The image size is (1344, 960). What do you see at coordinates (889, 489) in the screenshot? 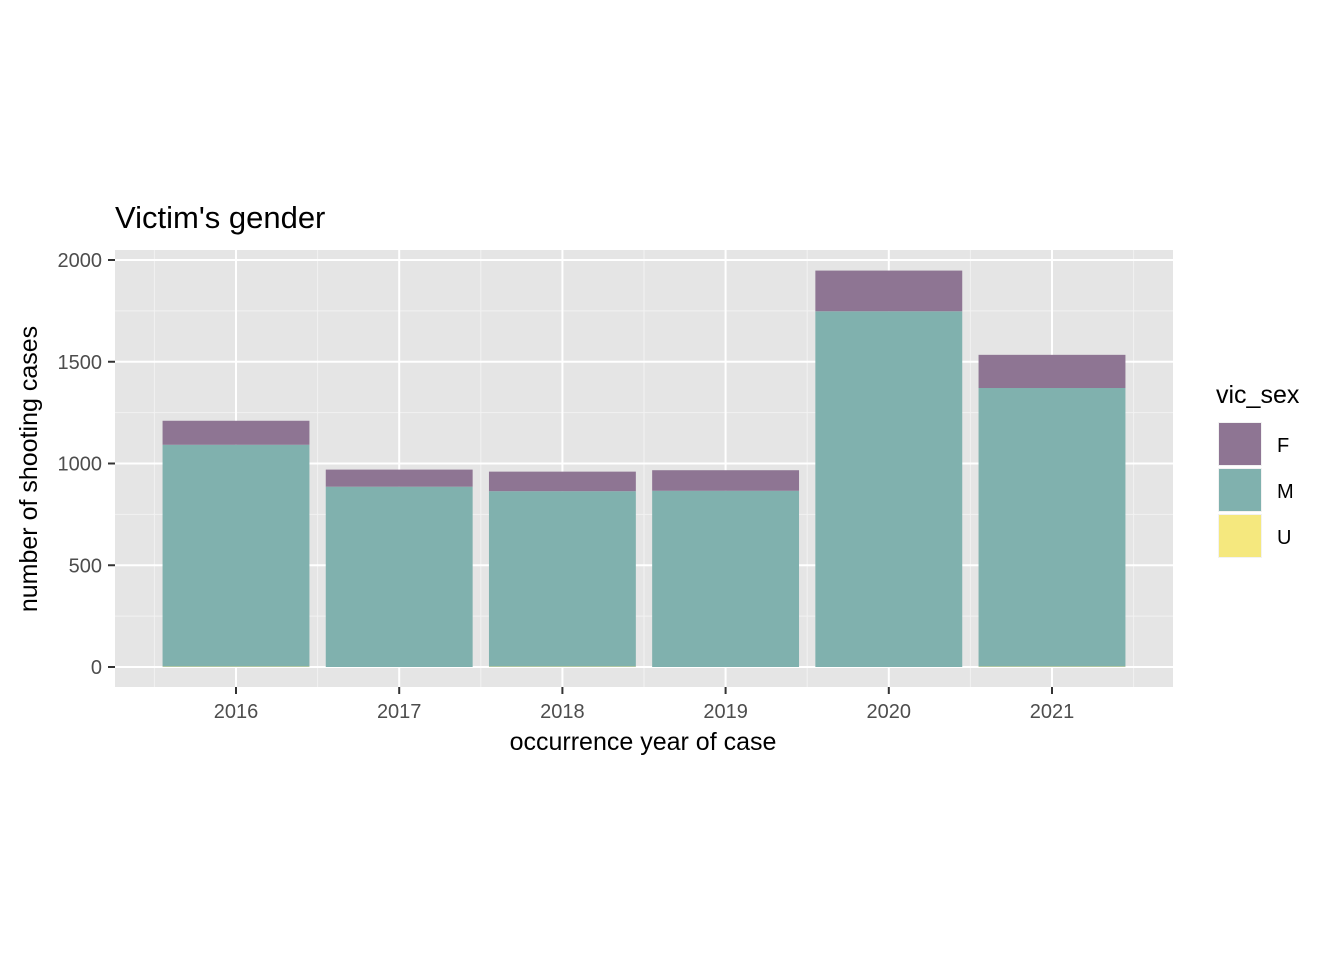
I see `bar-segment-M-2020` at bounding box center [889, 489].